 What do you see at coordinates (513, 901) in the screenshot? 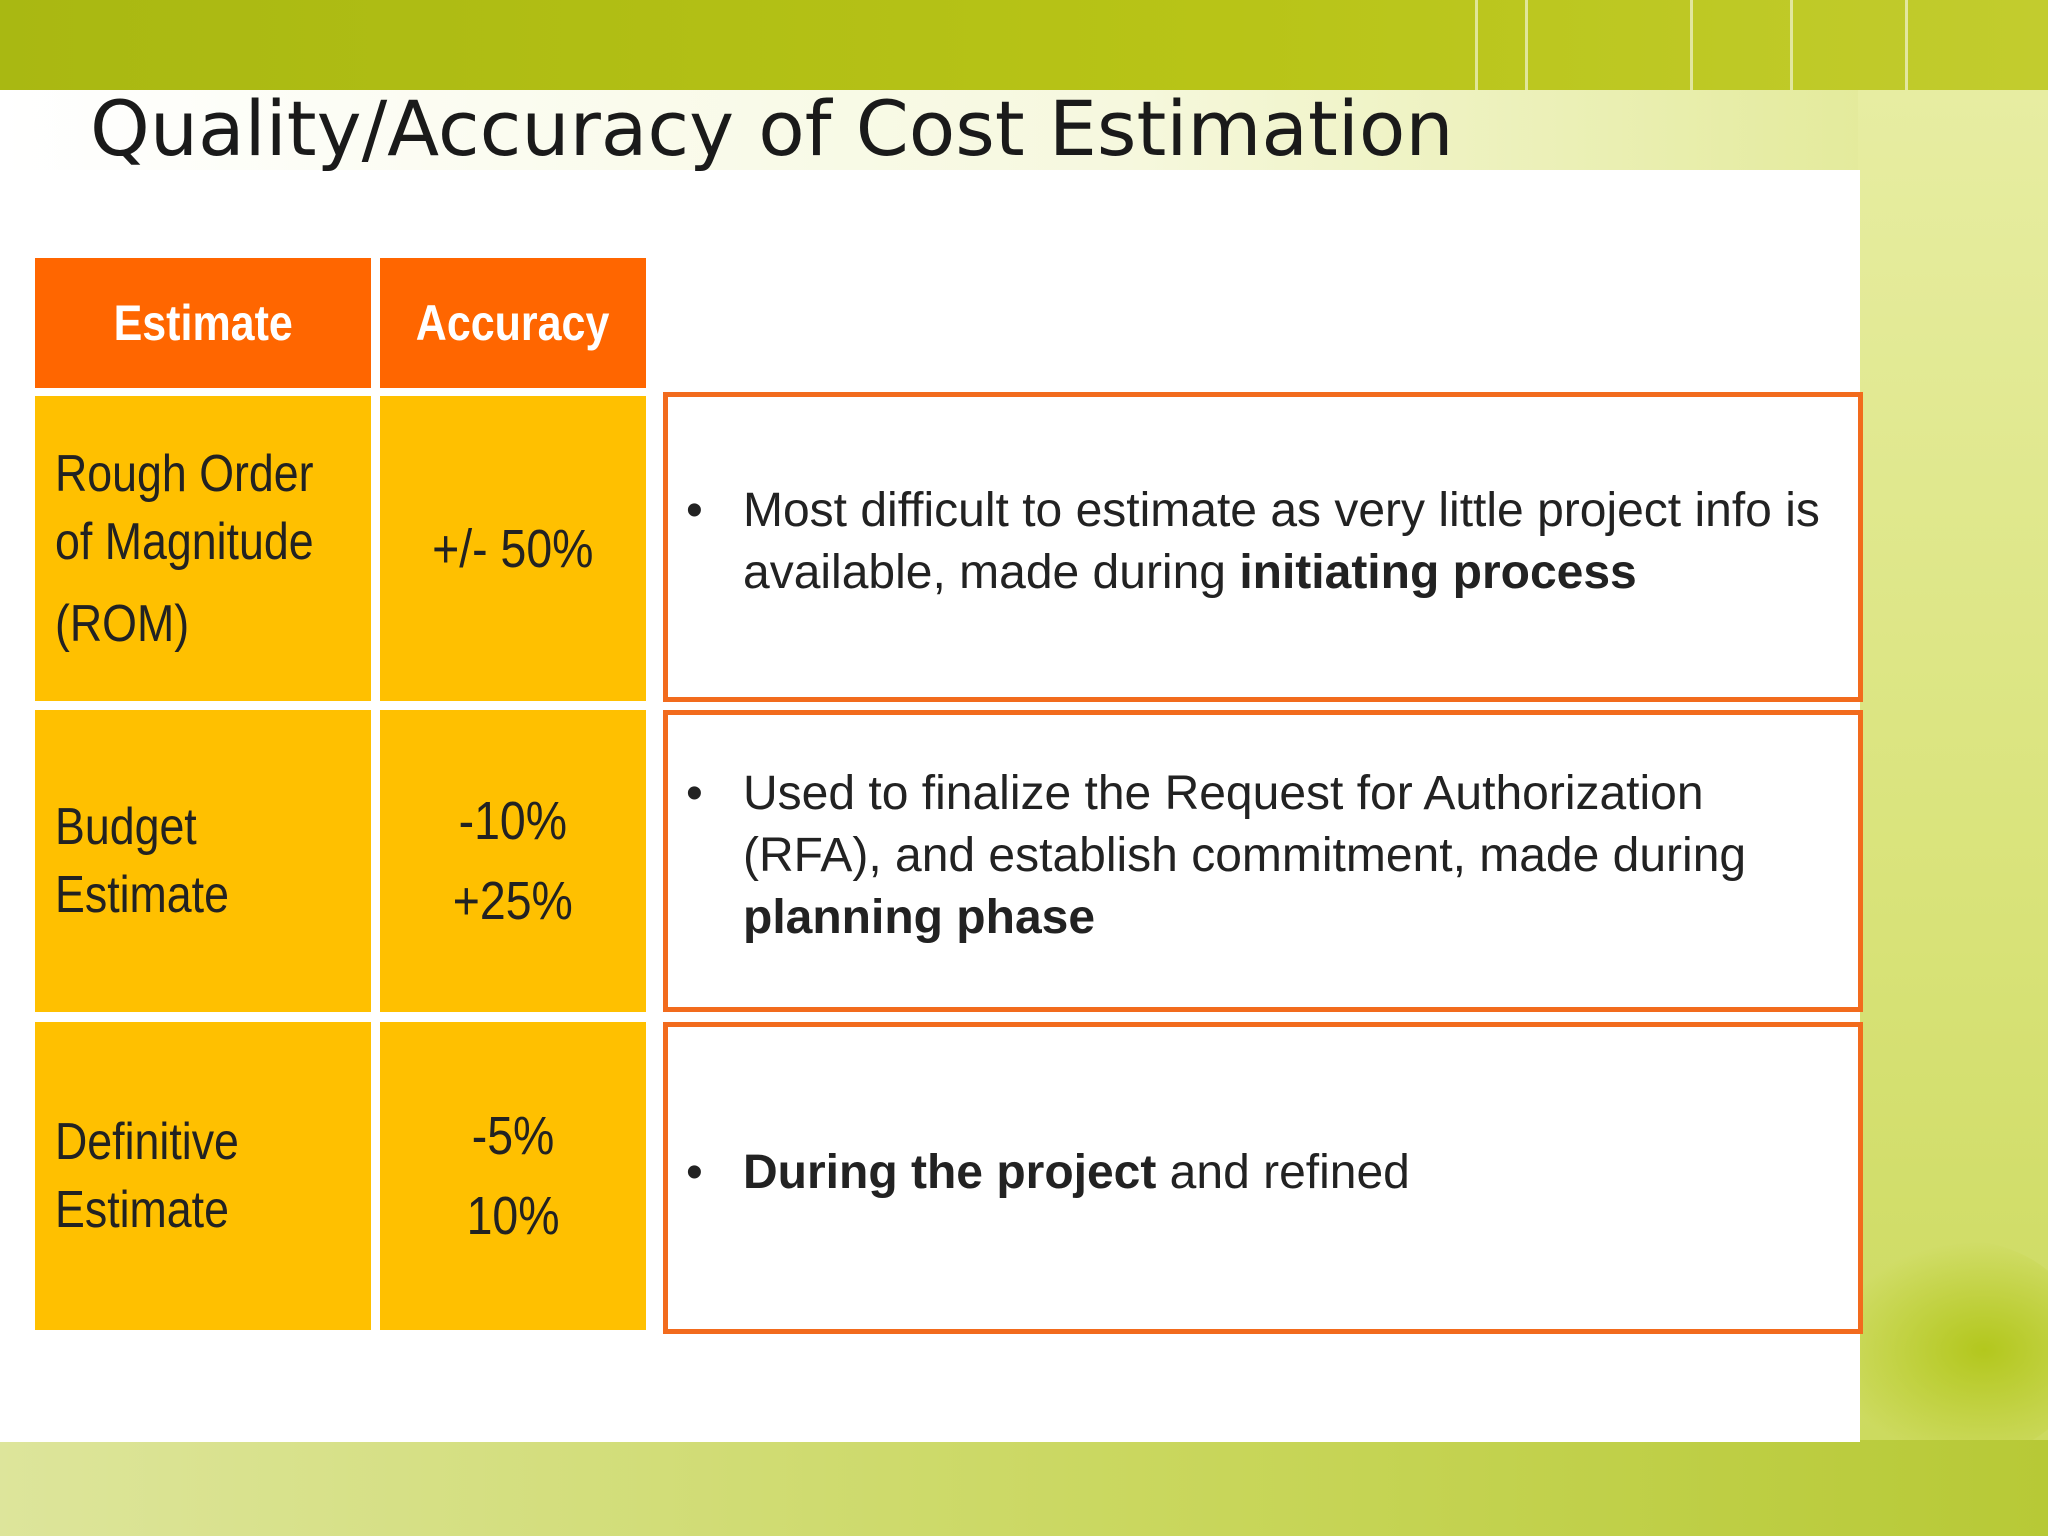
I see `accuracy-line: +25%` at bounding box center [513, 901].